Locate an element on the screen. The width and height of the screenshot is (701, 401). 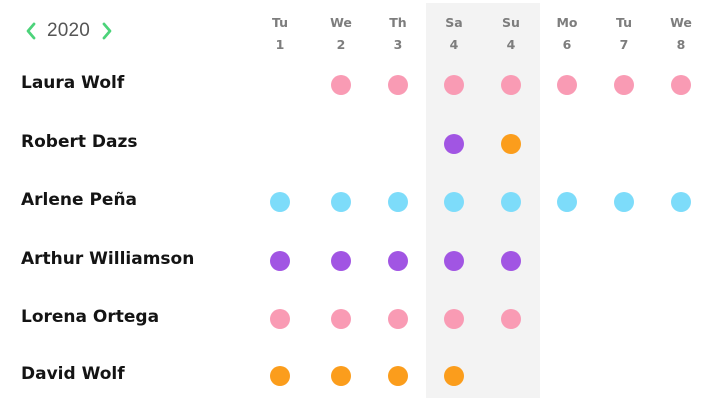
year-label: 2020 is located at coordinates (69, 30).